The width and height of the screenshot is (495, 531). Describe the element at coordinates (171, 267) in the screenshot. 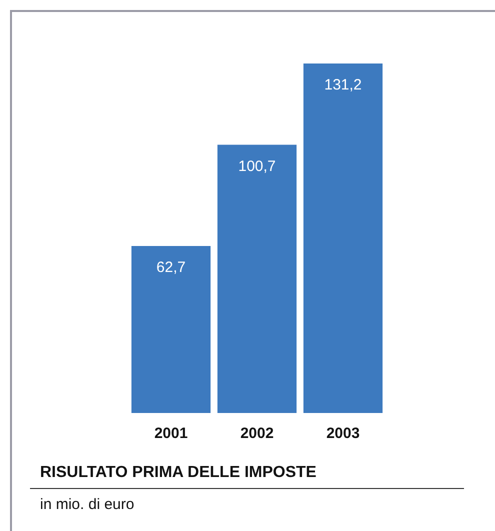

I see `data-label: 62,7` at that location.